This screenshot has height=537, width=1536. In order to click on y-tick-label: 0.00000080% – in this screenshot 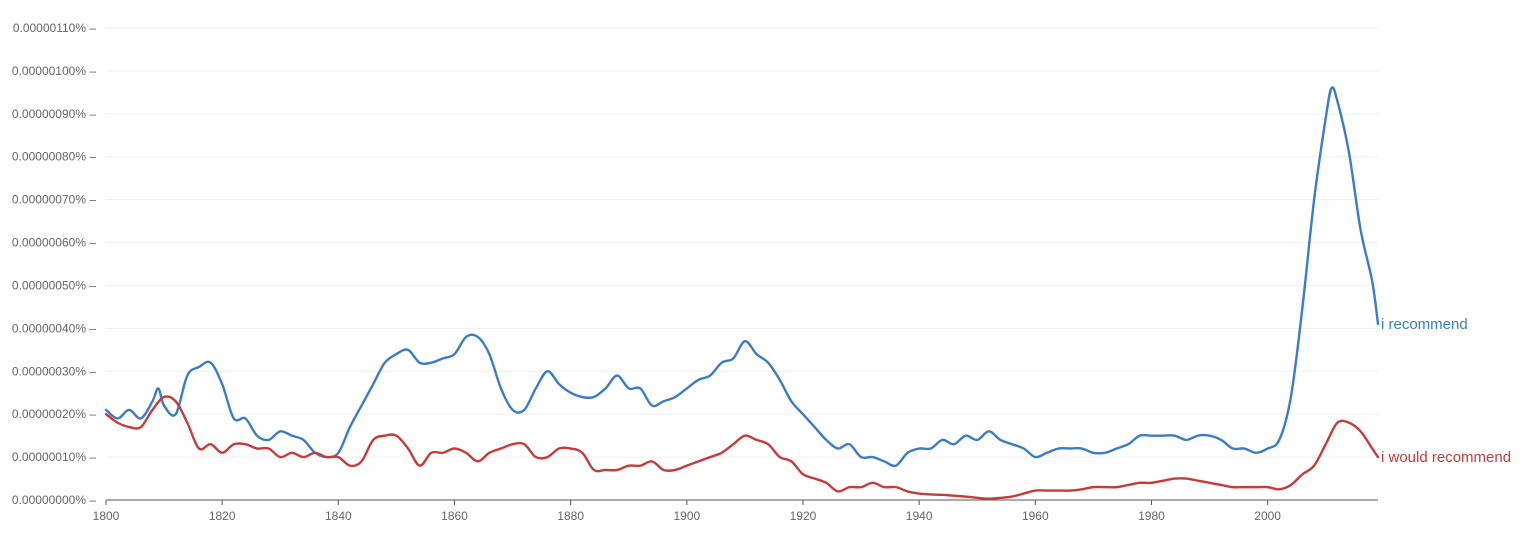, I will do `click(54, 157)`.